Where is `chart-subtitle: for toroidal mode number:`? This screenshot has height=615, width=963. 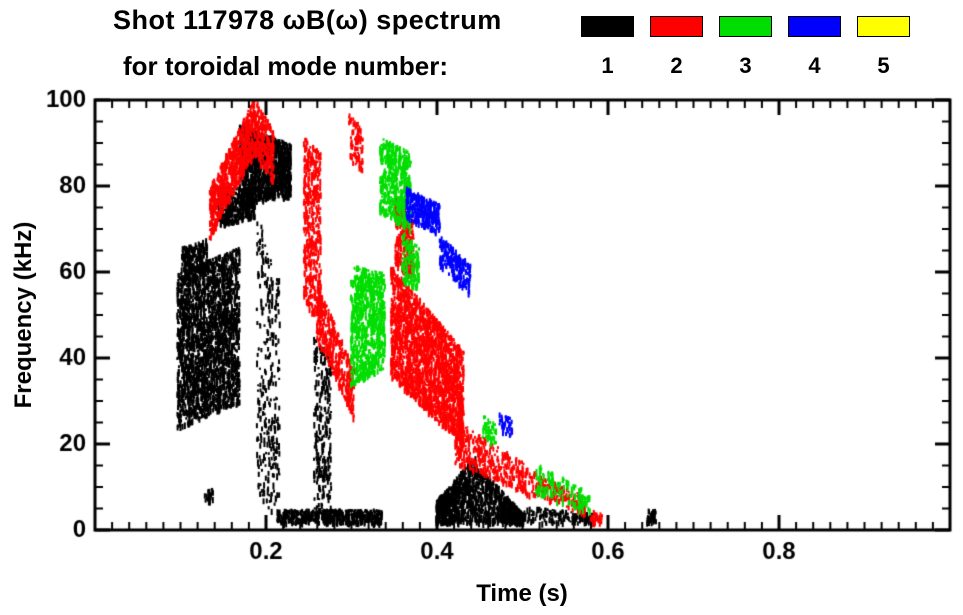 chart-subtitle: for toroidal mode number: is located at coordinates (285, 66).